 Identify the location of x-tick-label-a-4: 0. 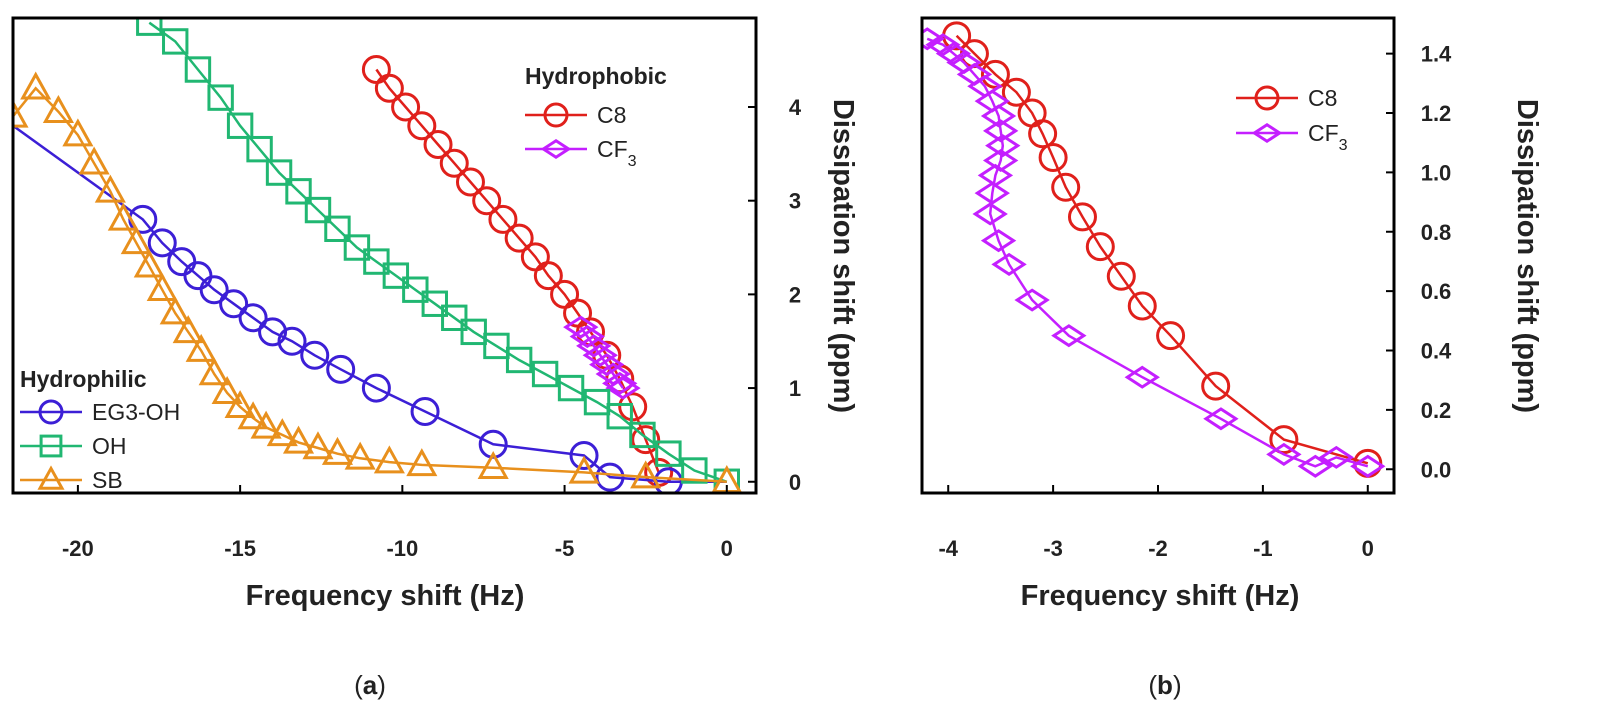
(727, 548).